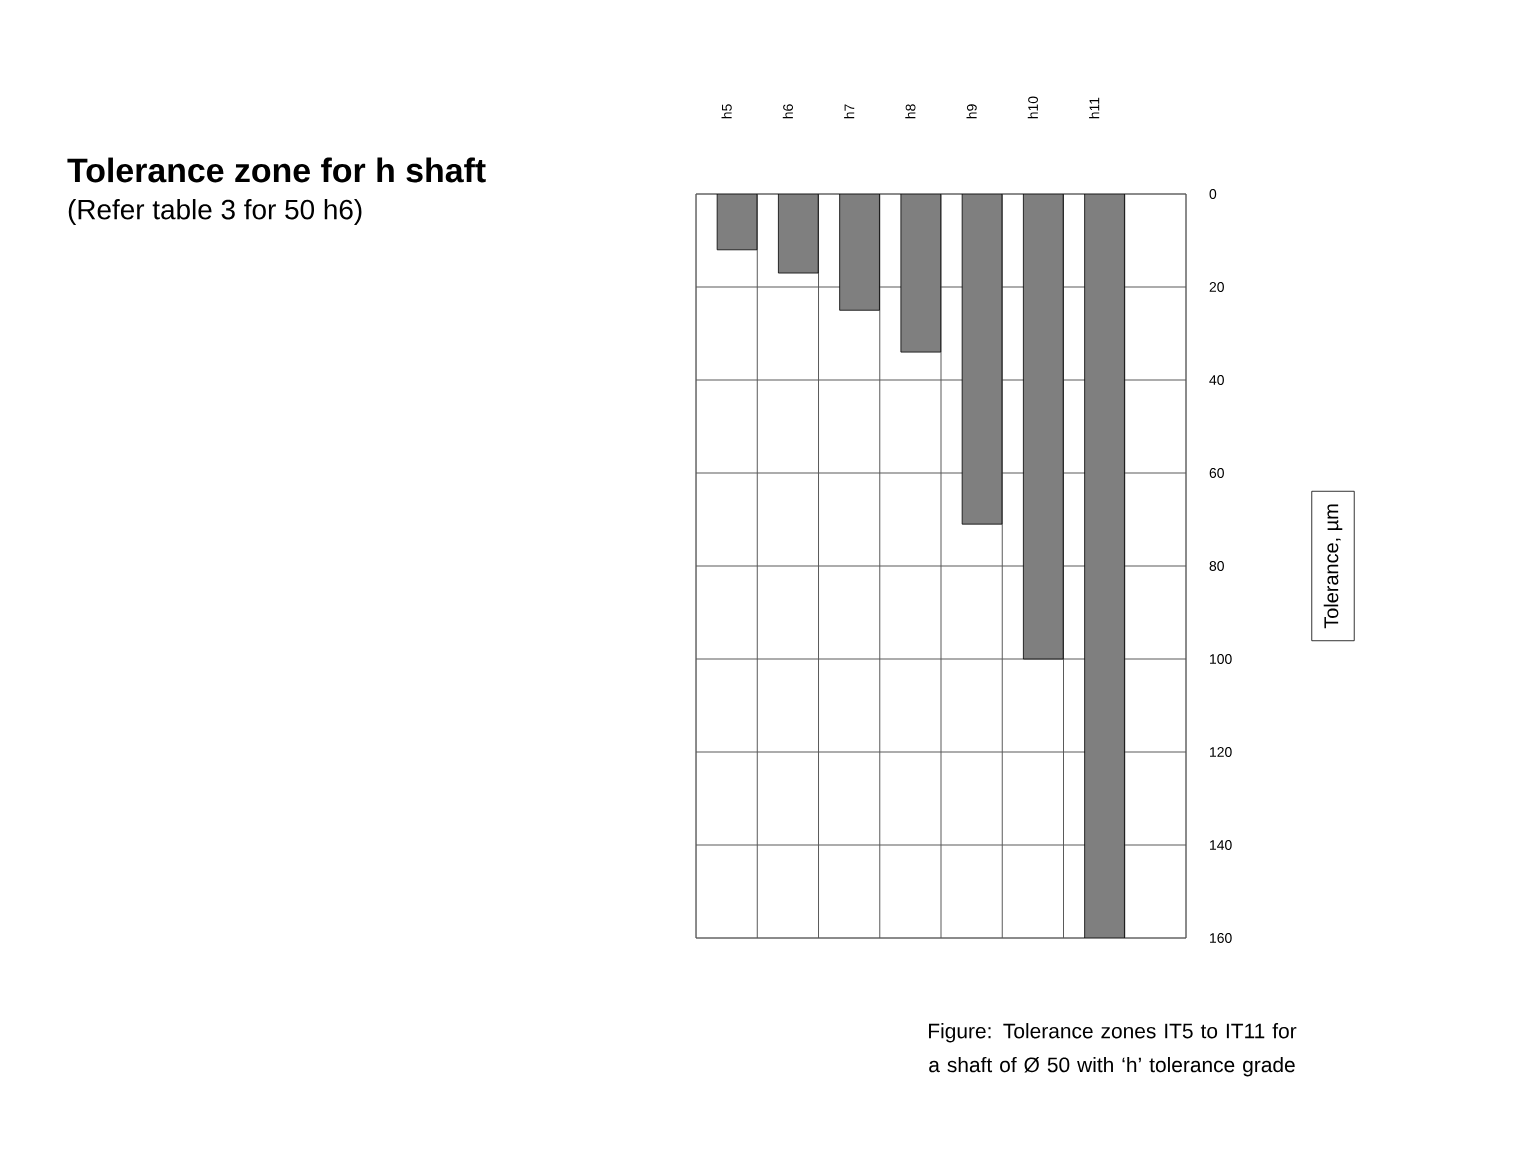 The image size is (1524, 1152). What do you see at coordinates (215, 211) in the screenshot?
I see `text: (Refer table 3 for 50 h6)` at bounding box center [215, 211].